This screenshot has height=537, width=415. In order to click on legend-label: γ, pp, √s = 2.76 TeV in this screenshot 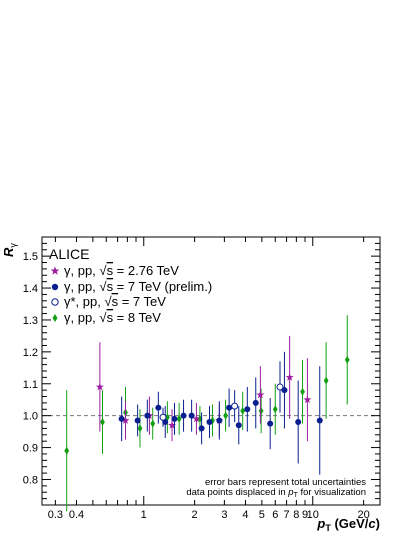, I will do `click(121, 270)`.